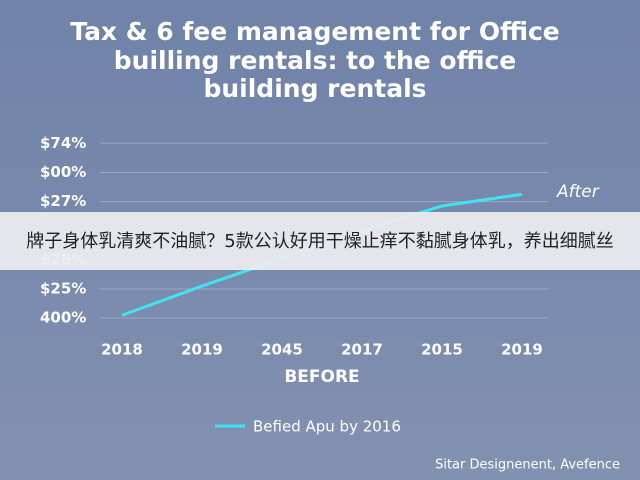 This screenshot has width=640, height=480. I want to click on banner-text: 牌子身体乳清爽不油腻？5款公认好用干燥止痒不黏腻身体乳，养出细腻丝, so click(319, 241).